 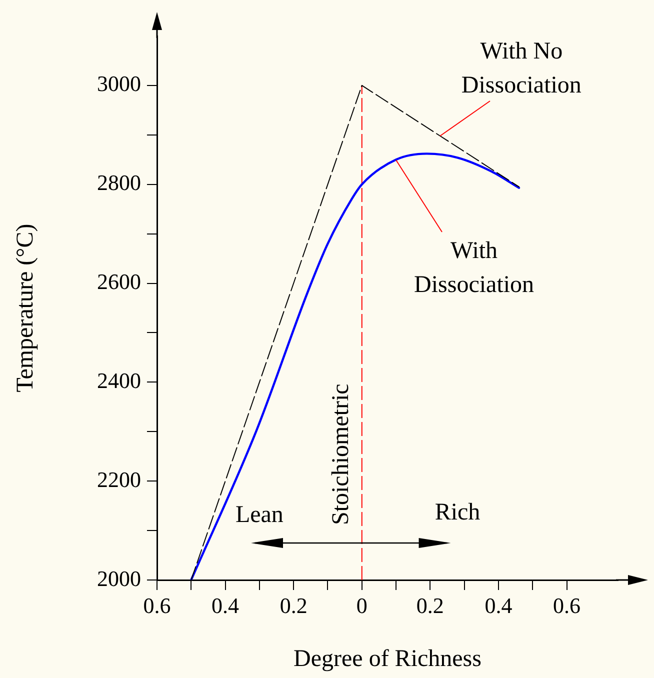 I want to click on x-tick-label: 0, so click(x=362, y=605).